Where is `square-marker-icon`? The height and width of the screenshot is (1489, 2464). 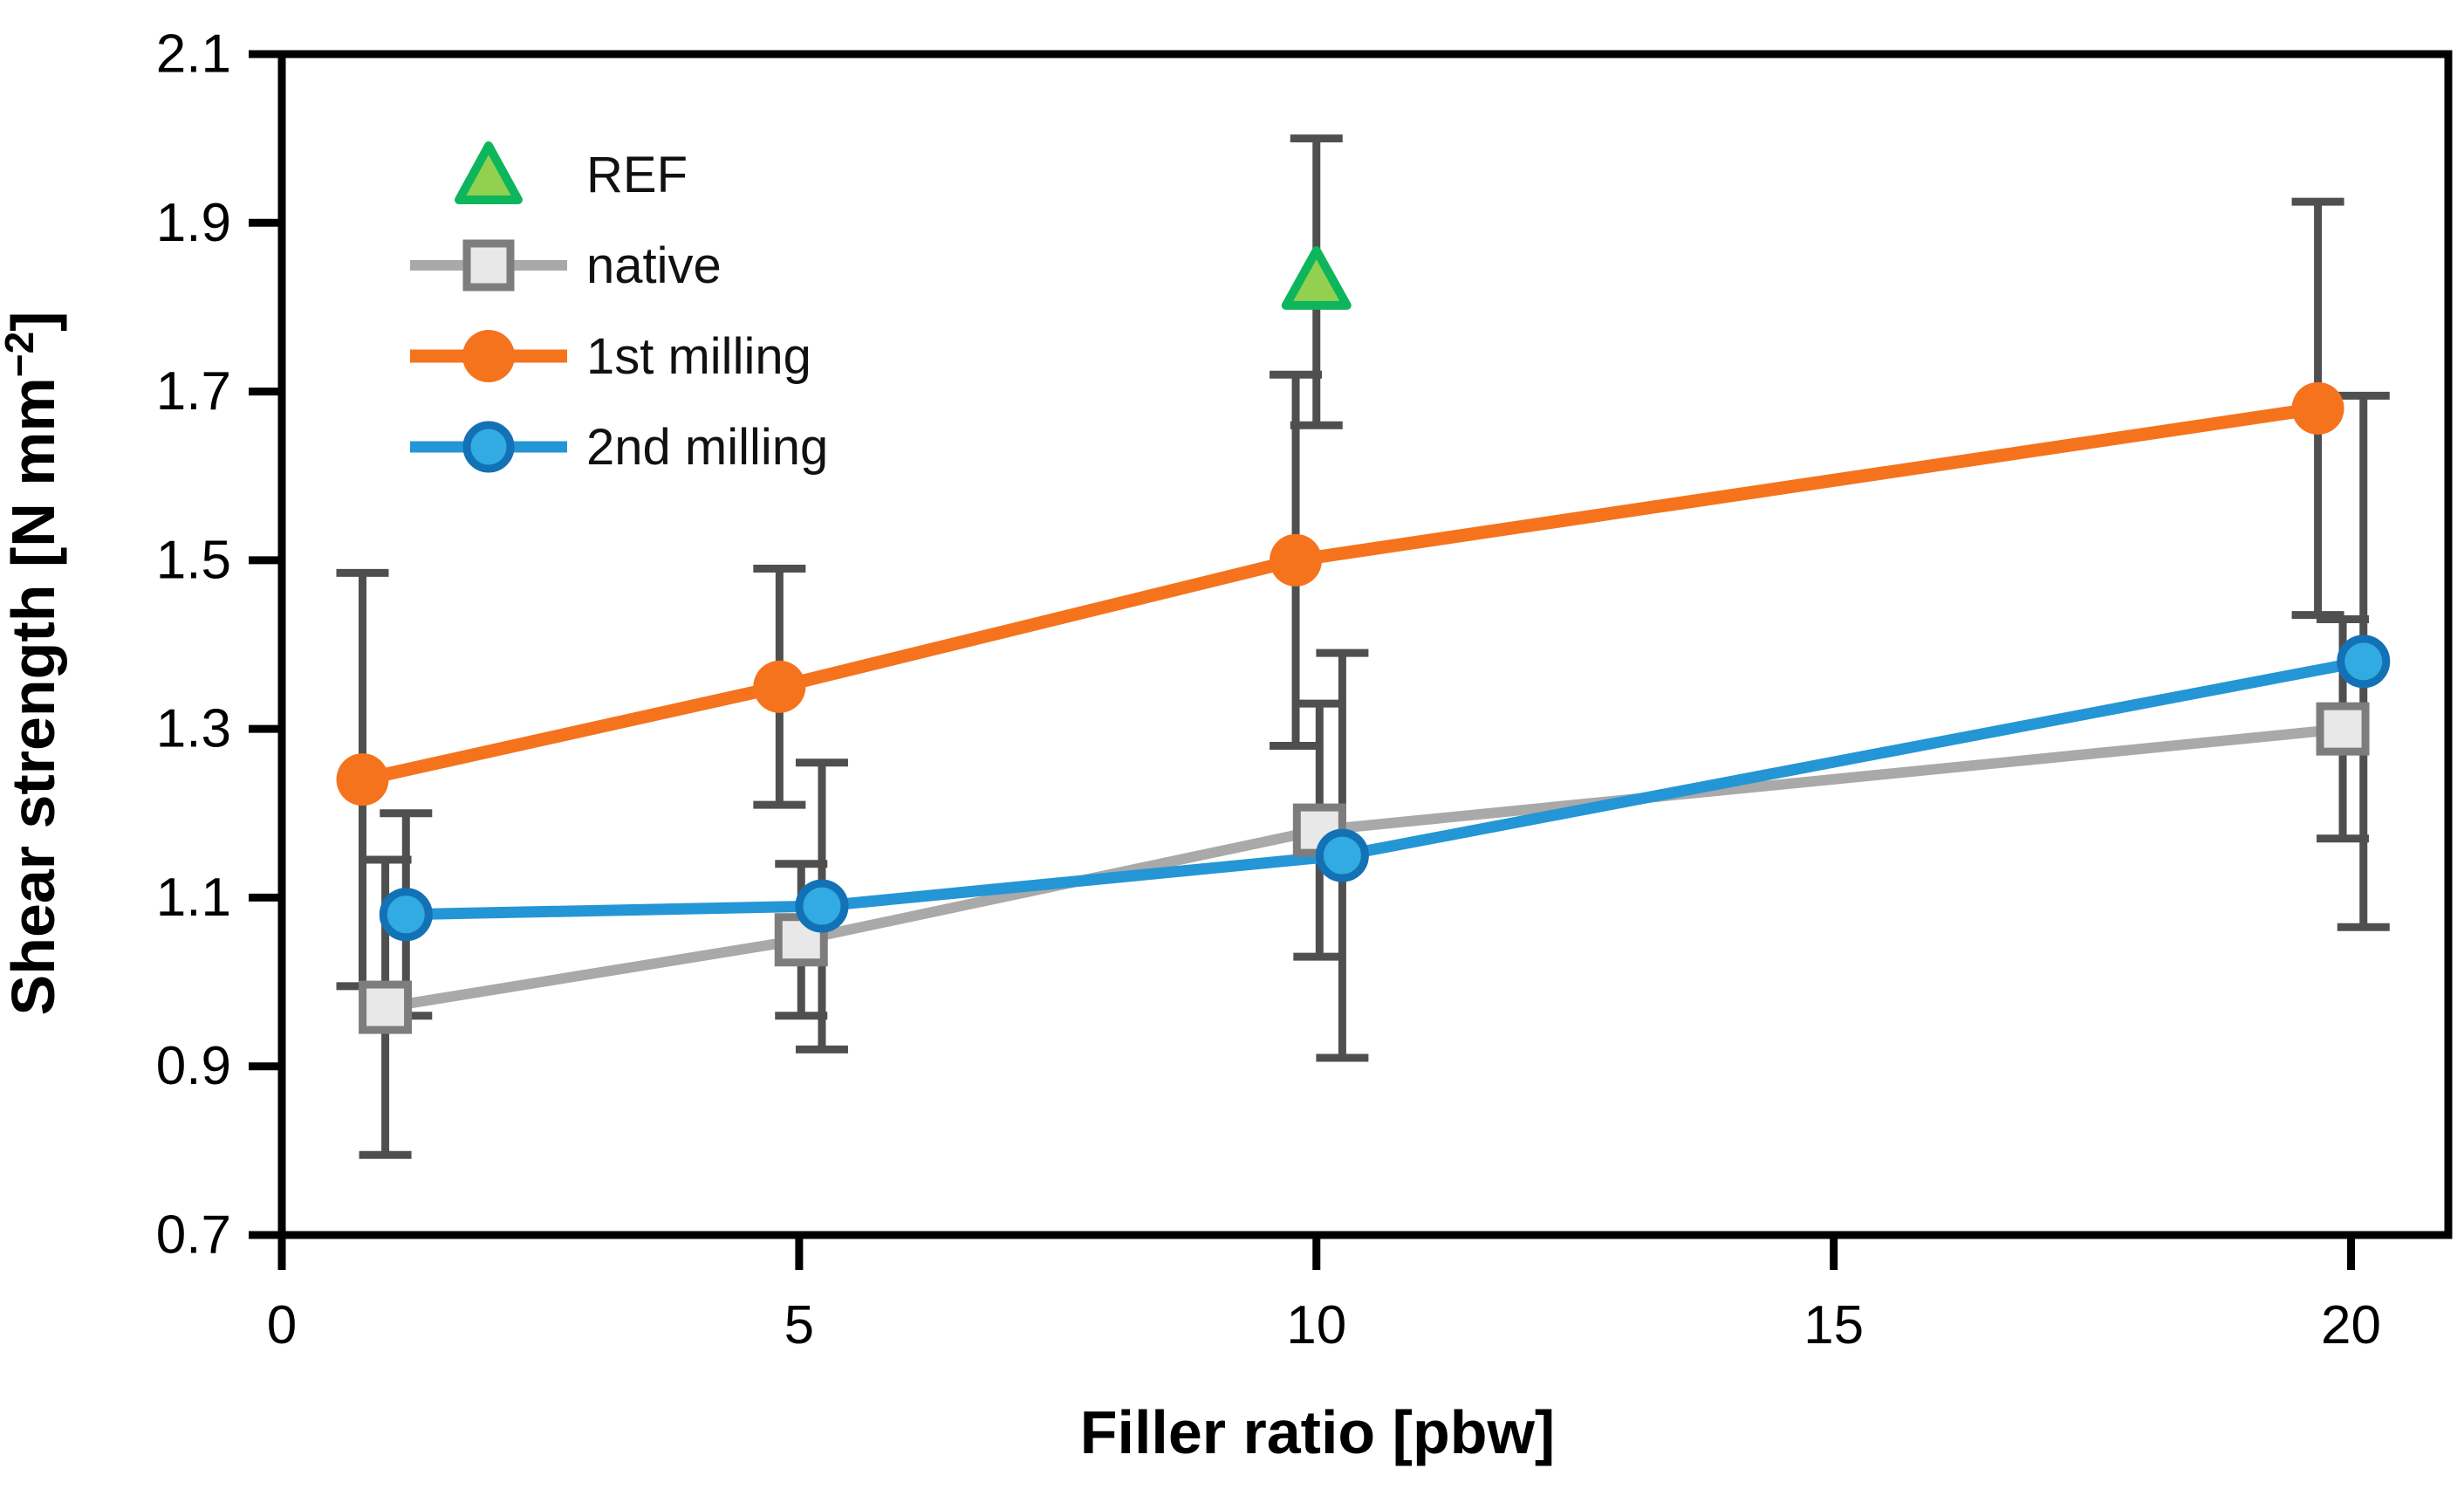
square-marker-icon is located at coordinates (488, 265).